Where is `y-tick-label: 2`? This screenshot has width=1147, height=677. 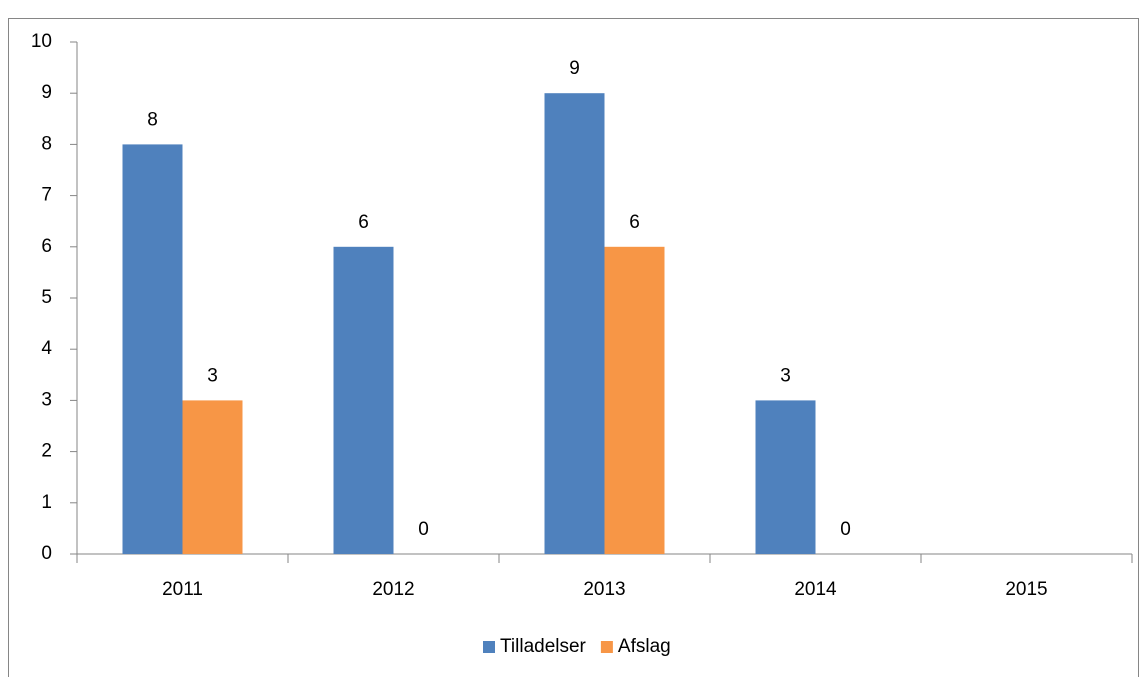 y-tick-label: 2 is located at coordinates (46, 451).